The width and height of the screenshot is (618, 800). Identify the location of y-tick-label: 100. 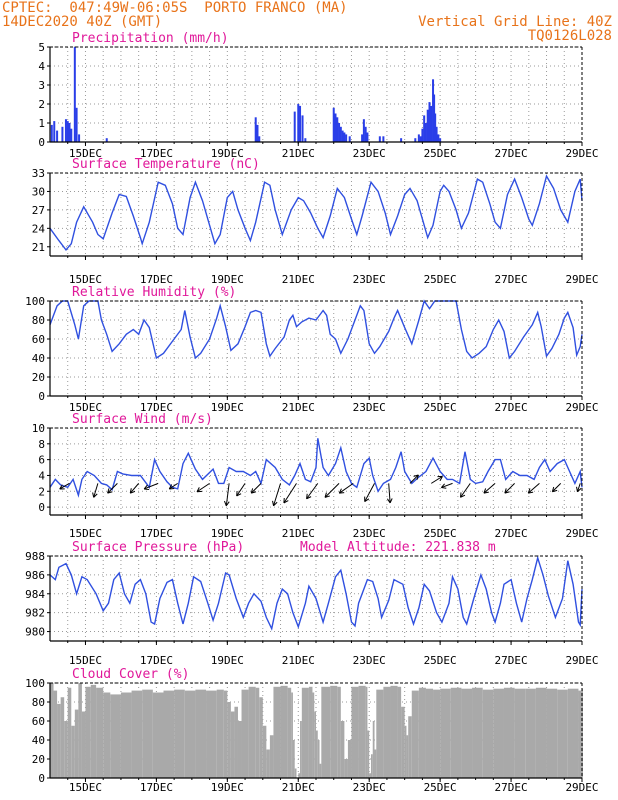
(35, 301).